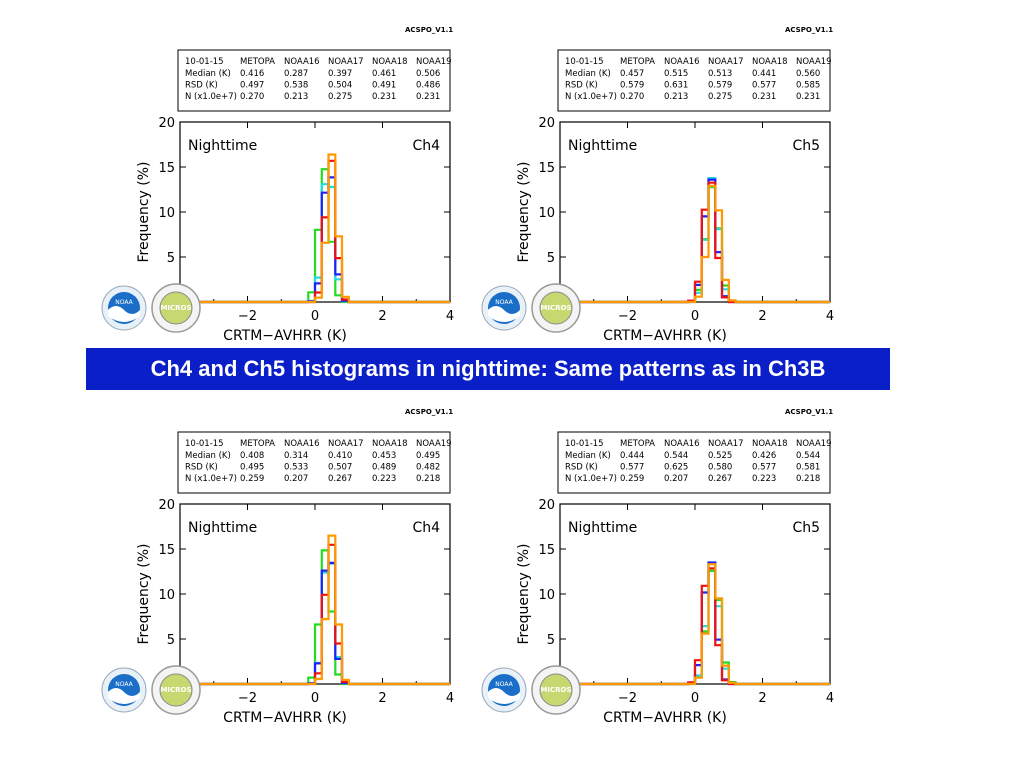 The width and height of the screenshot is (1024, 768). I want to click on stats-cell: 0.581, so click(808, 468).